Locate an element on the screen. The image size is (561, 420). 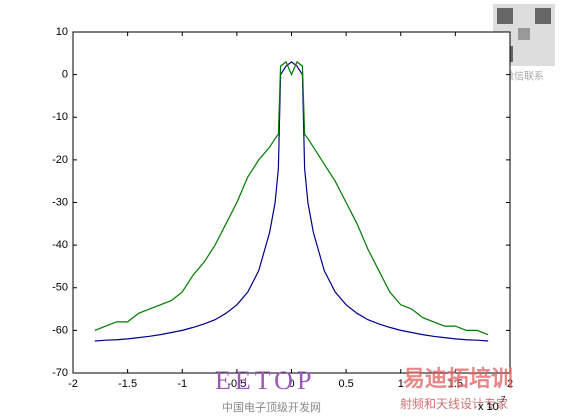
x-tick-label: 1 is located at coordinates (401, 384).